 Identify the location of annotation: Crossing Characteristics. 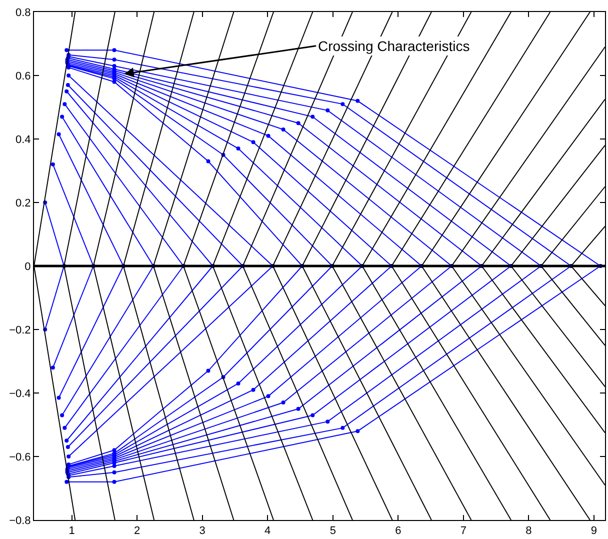
(394, 46).